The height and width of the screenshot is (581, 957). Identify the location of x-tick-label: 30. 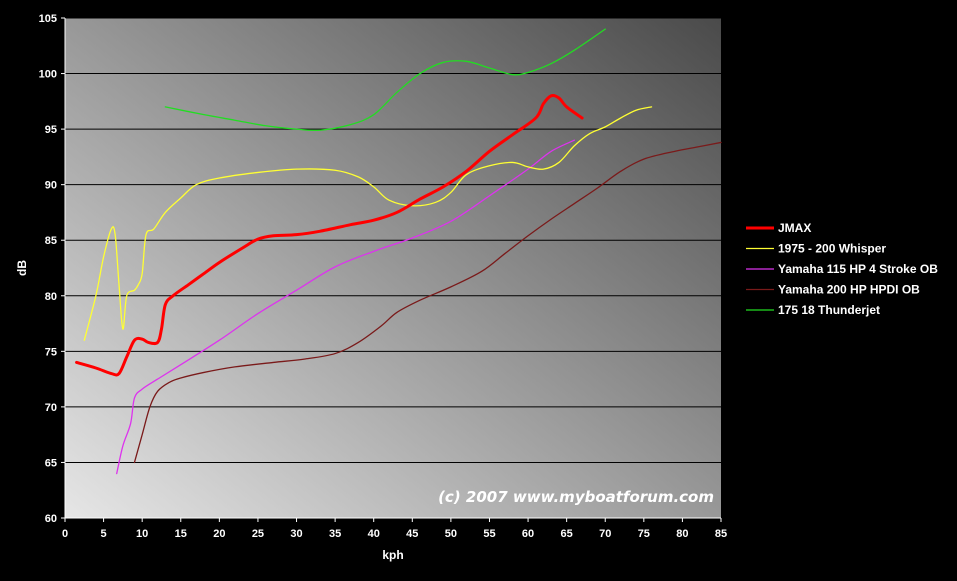
(296, 534).